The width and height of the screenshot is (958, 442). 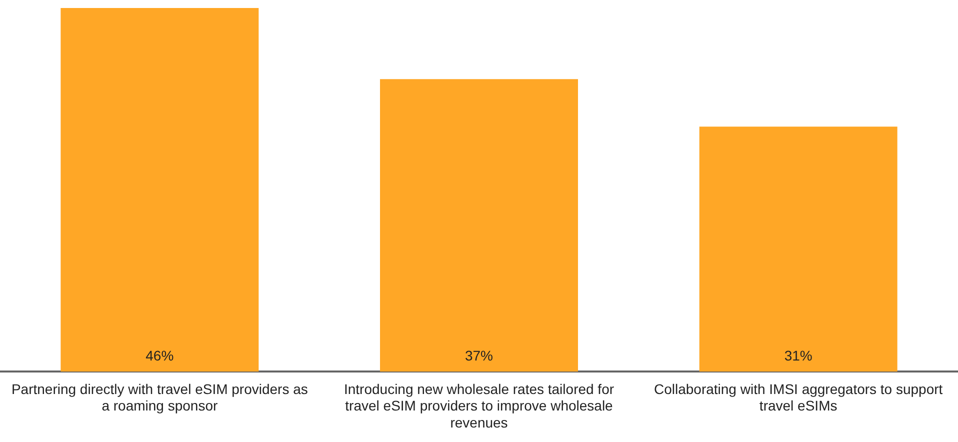 What do you see at coordinates (159, 397) in the screenshot?
I see `x-tick-label: Partnering directly with travel eSIM providers as a roaming sponsor` at bounding box center [159, 397].